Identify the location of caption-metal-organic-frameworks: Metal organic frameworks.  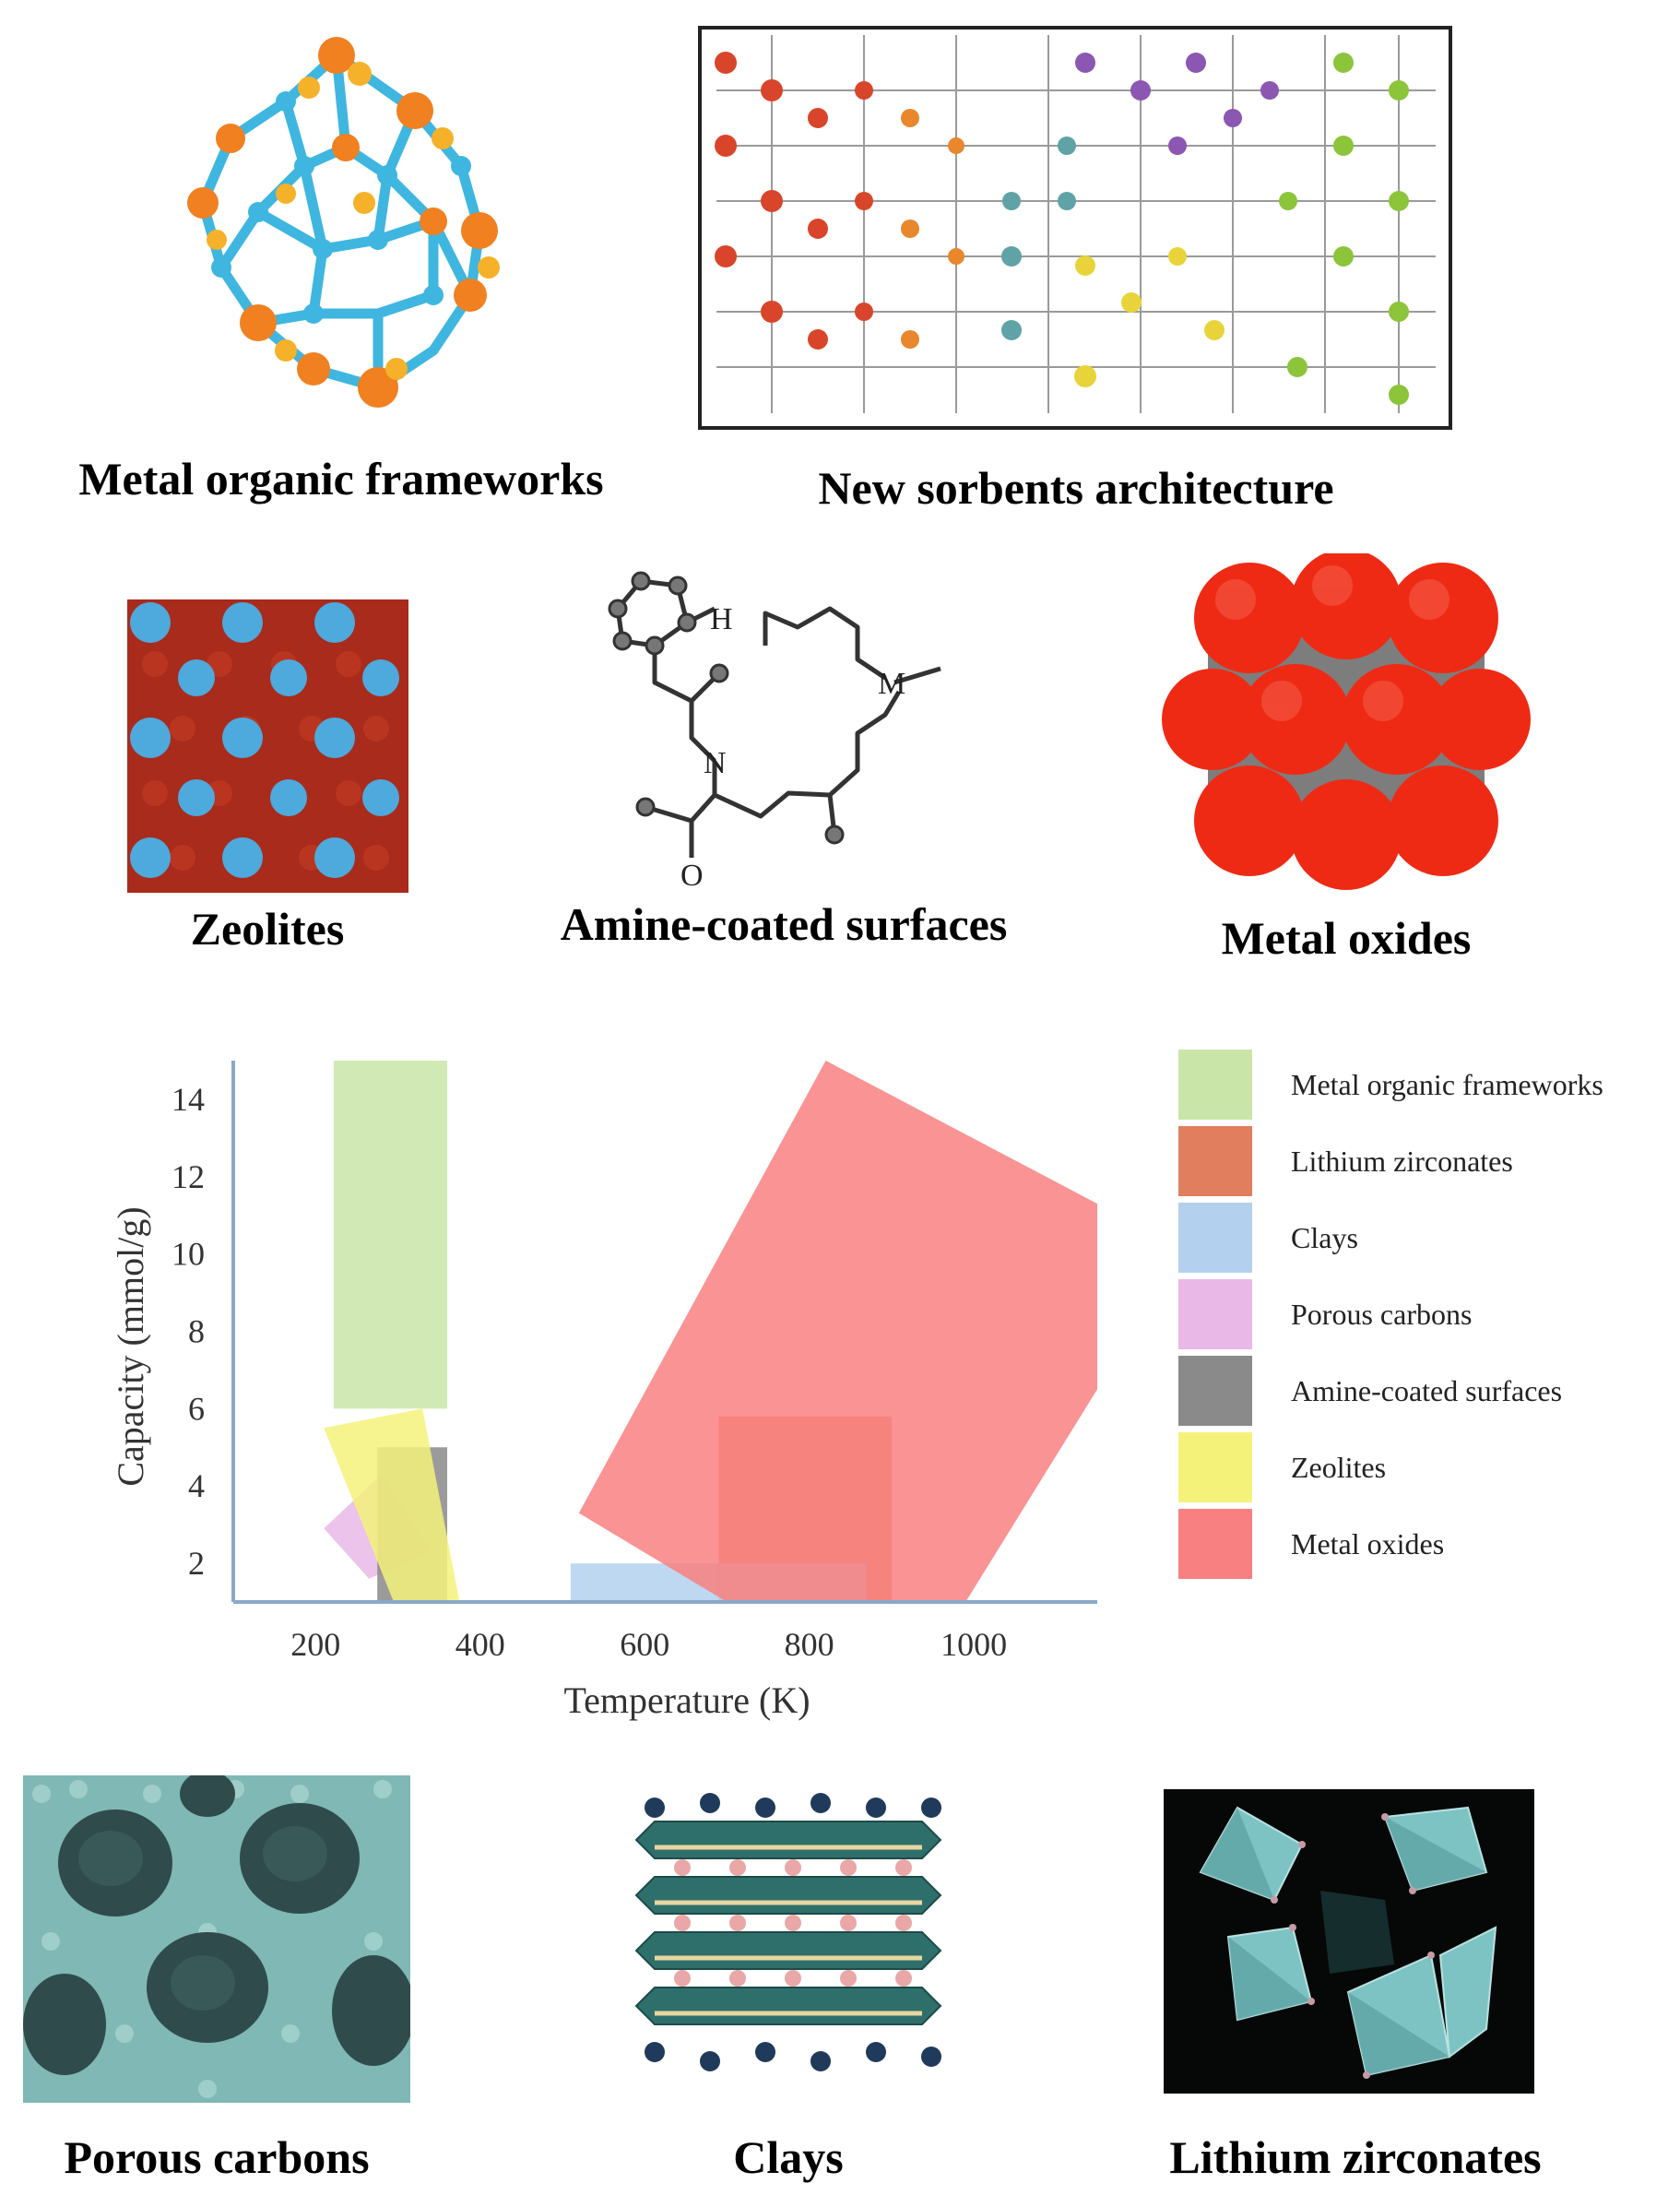
(341, 478).